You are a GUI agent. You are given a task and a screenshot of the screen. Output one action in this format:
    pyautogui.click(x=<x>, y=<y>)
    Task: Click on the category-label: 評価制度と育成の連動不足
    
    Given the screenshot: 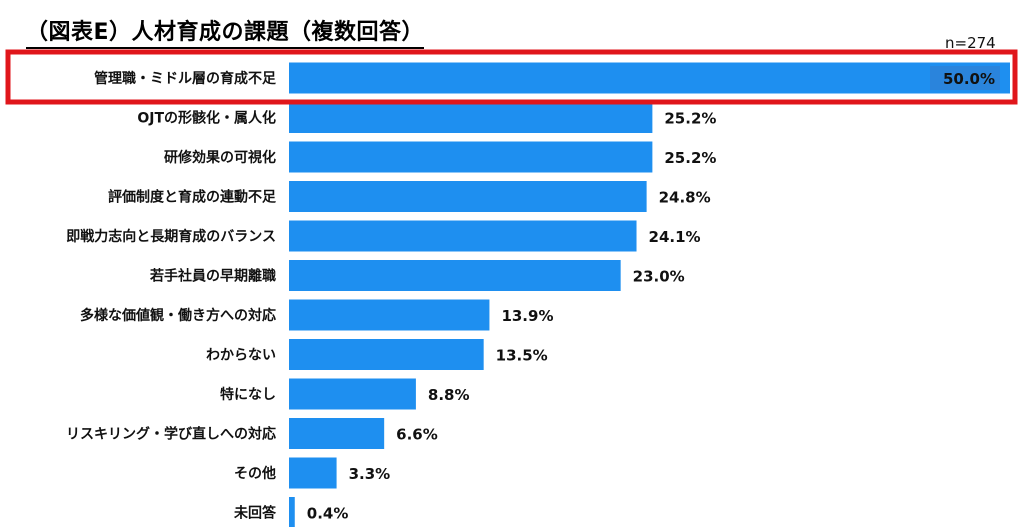 What is the action you would take?
    pyautogui.click(x=192, y=197)
    